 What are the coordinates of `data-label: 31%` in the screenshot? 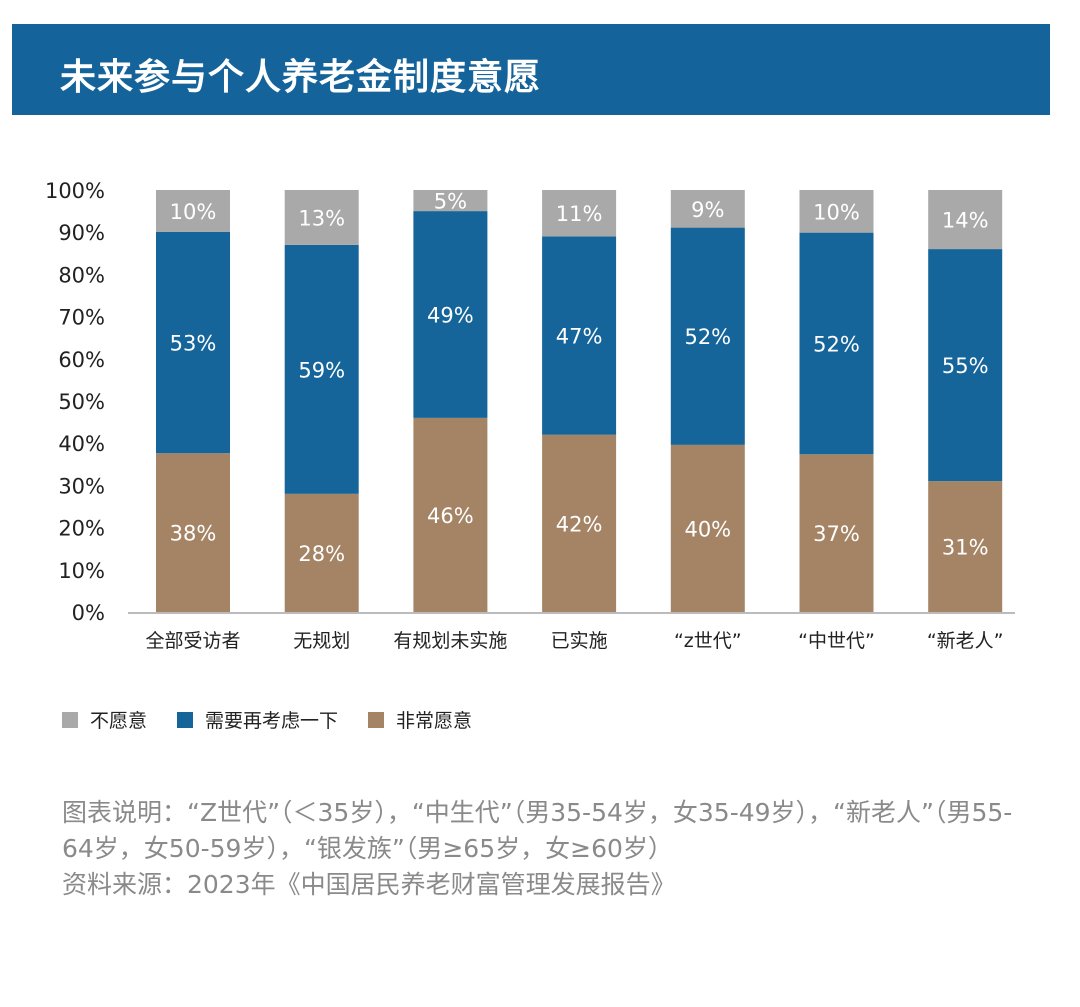 It's located at (965, 548).